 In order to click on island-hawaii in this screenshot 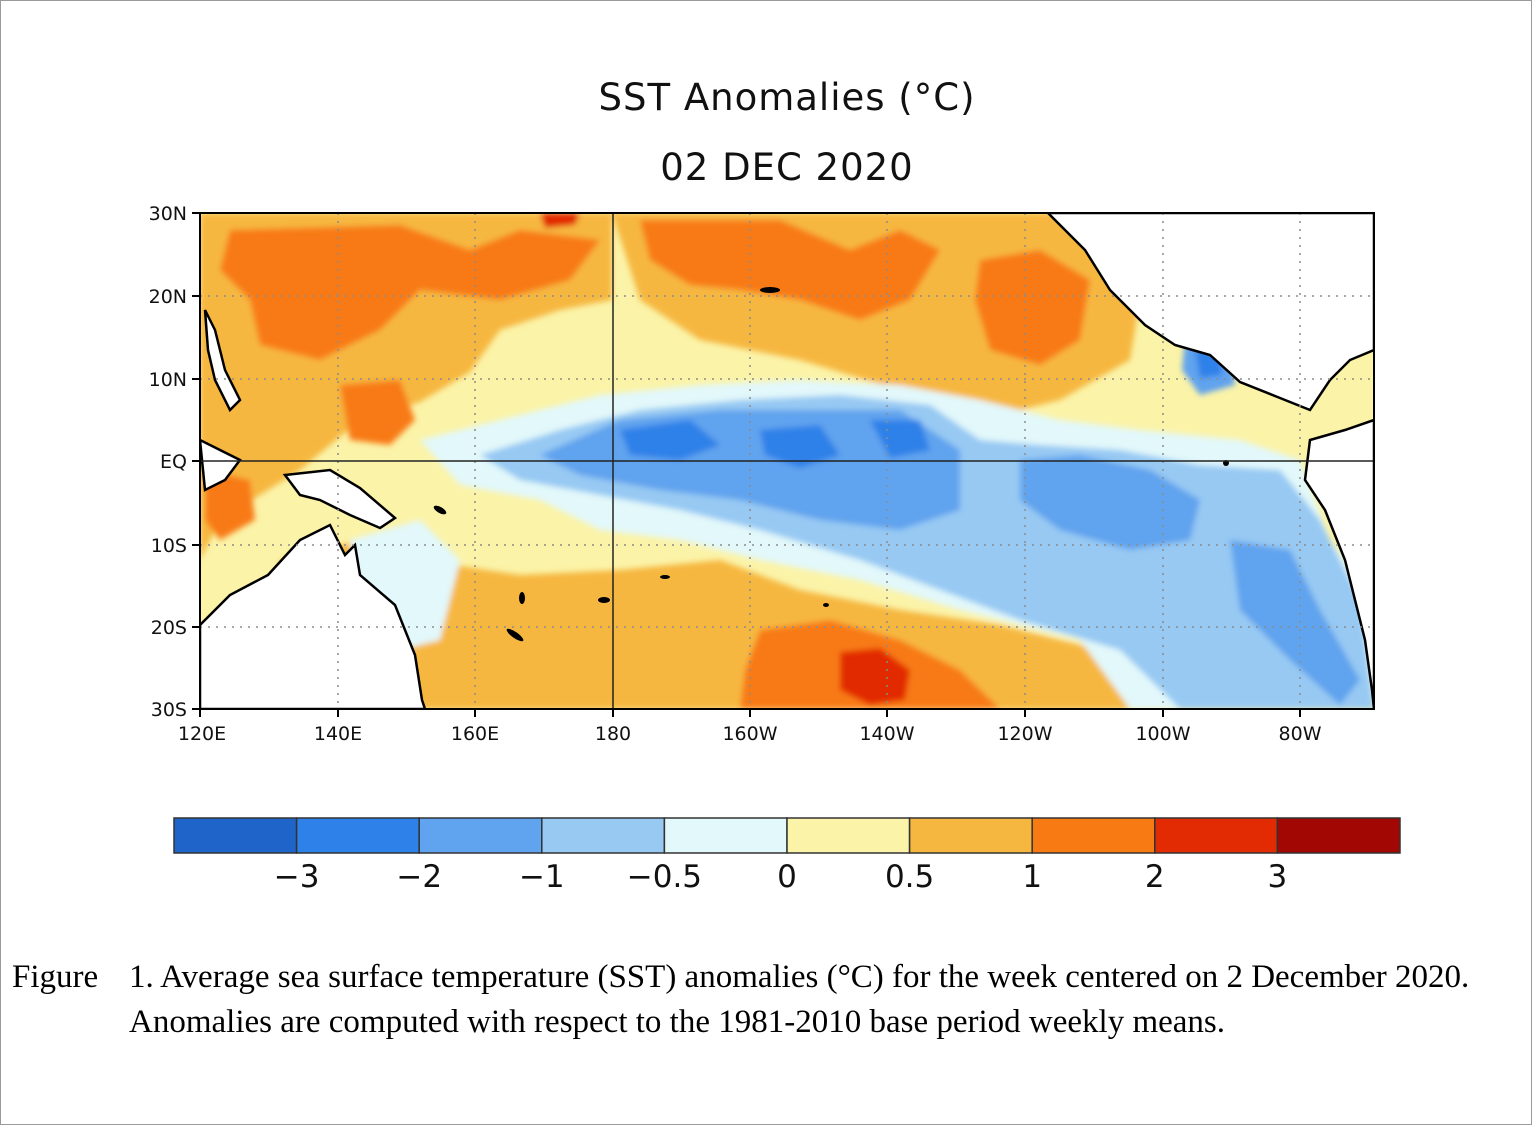, I will do `click(770, 290)`.